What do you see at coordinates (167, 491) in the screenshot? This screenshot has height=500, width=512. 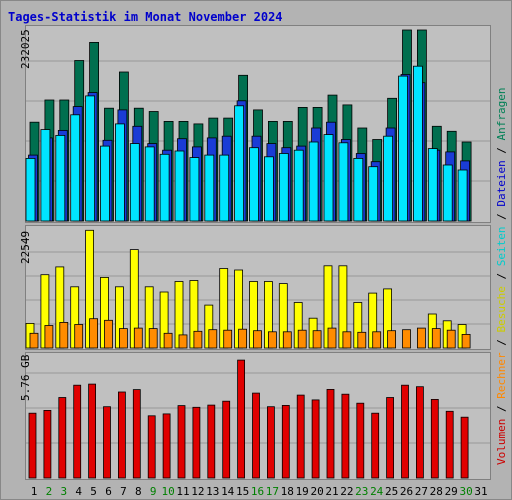 I see `x-tick-label: 10` at bounding box center [167, 491].